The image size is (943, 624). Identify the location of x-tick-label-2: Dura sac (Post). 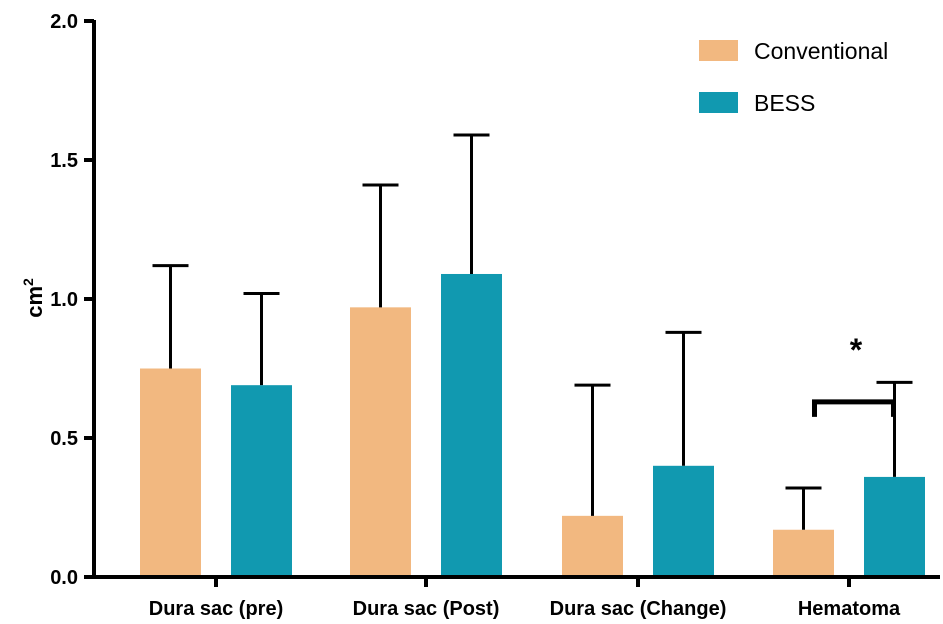
(426, 609).